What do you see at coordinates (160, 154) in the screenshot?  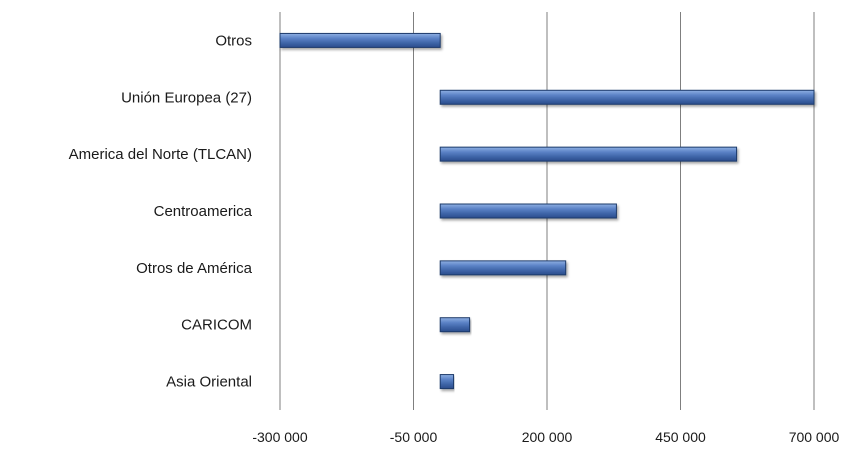 I see `category-label: America del Norte (TLCAN)` at bounding box center [160, 154].